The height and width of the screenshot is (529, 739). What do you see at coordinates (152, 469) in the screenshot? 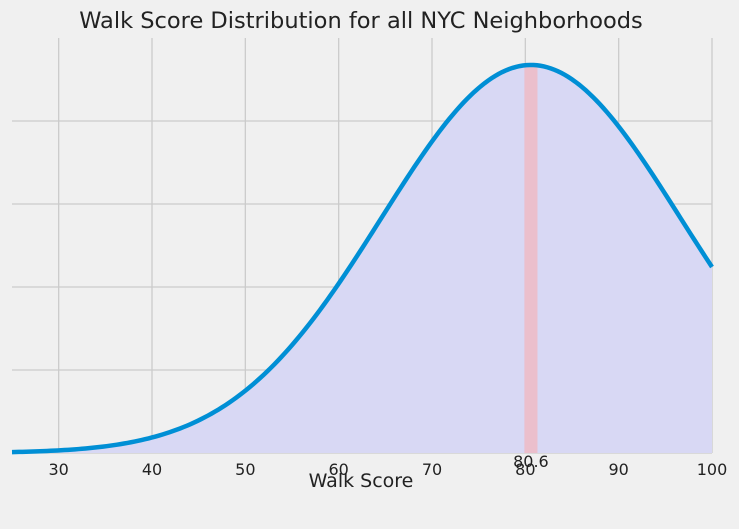
I see `x-tick-label: 40` at bounding box center [152, 469].